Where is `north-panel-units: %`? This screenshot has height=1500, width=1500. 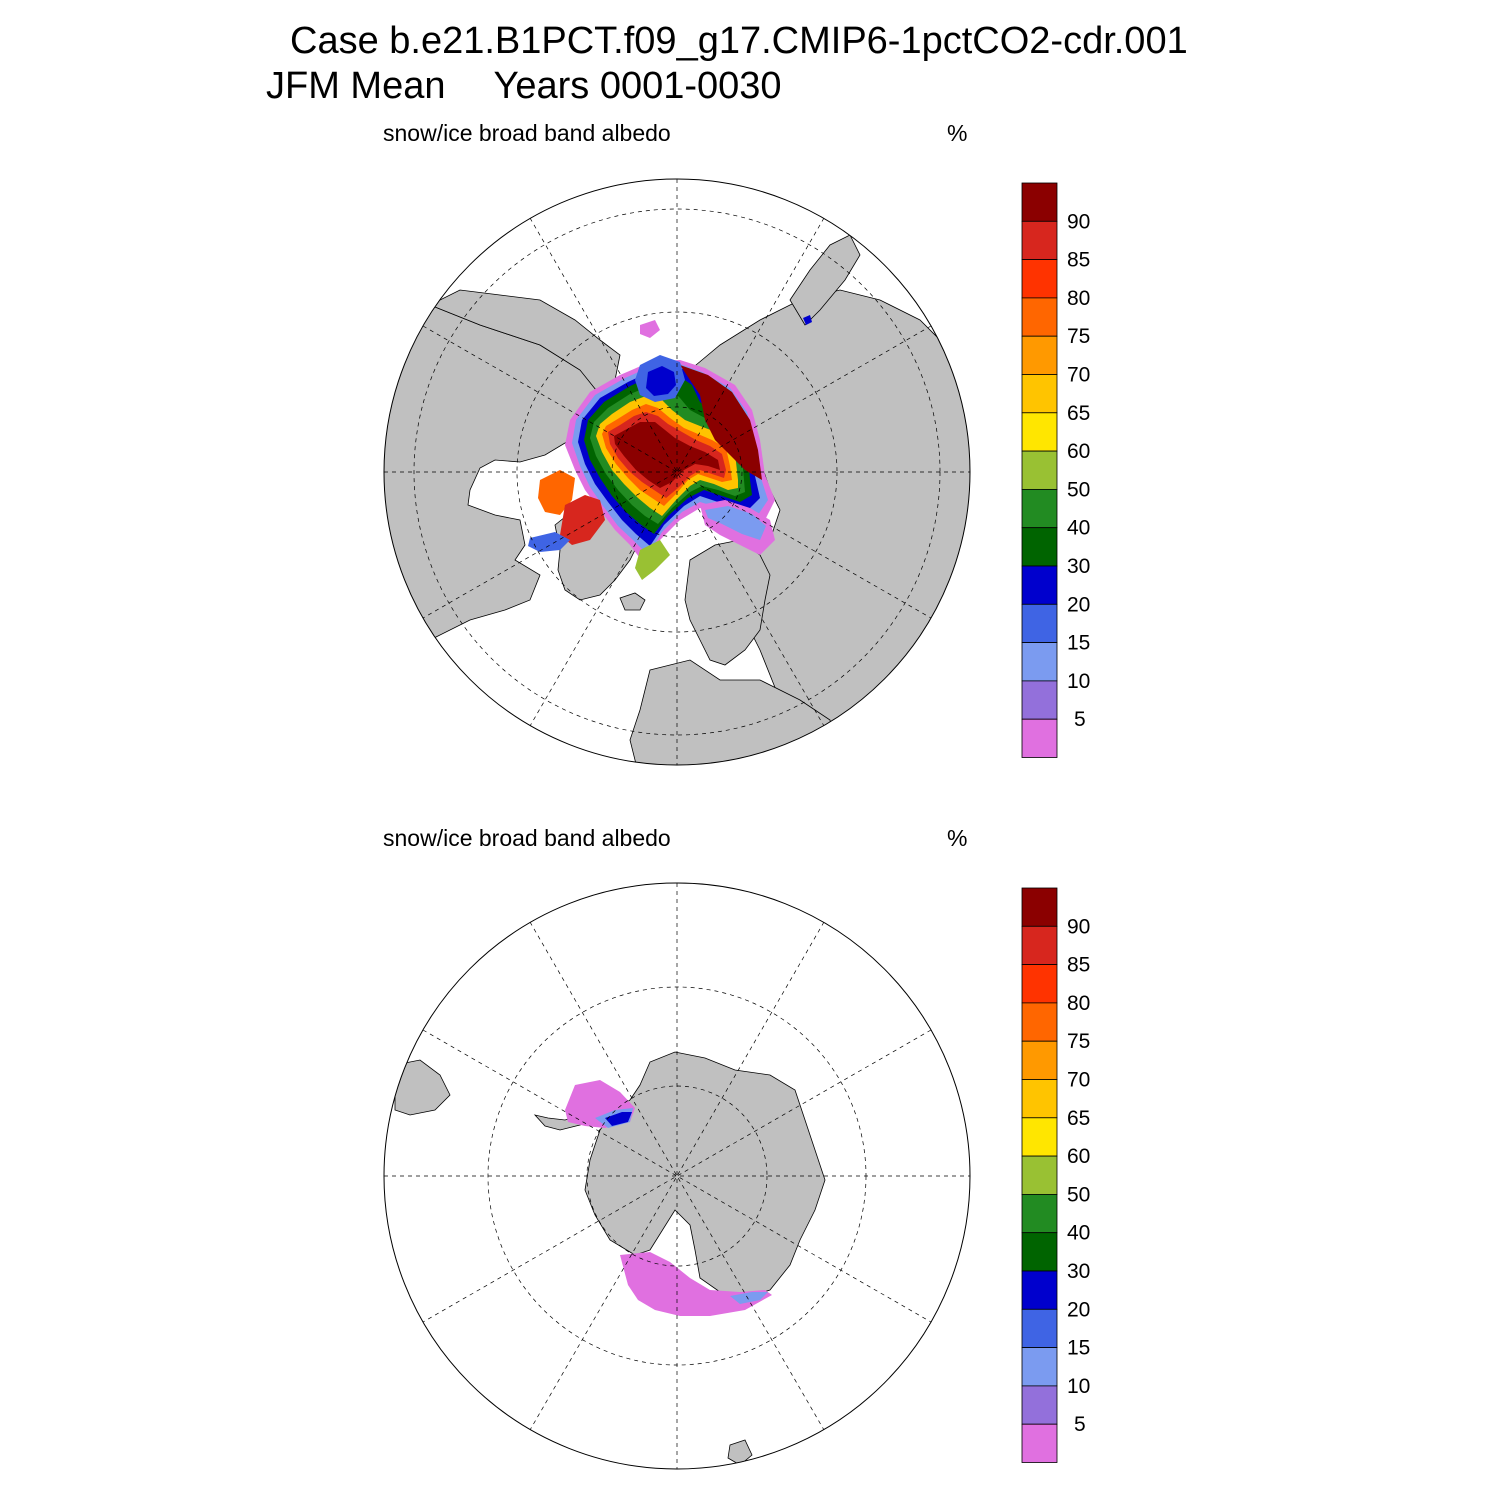 north-panel-units: % is located at coordinates (957, 133).